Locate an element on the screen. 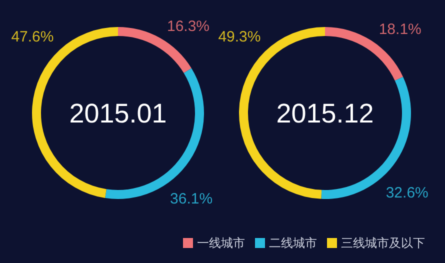 The image size is (445, 263). data-label: 18.1% is located at coordinates (400, 29).